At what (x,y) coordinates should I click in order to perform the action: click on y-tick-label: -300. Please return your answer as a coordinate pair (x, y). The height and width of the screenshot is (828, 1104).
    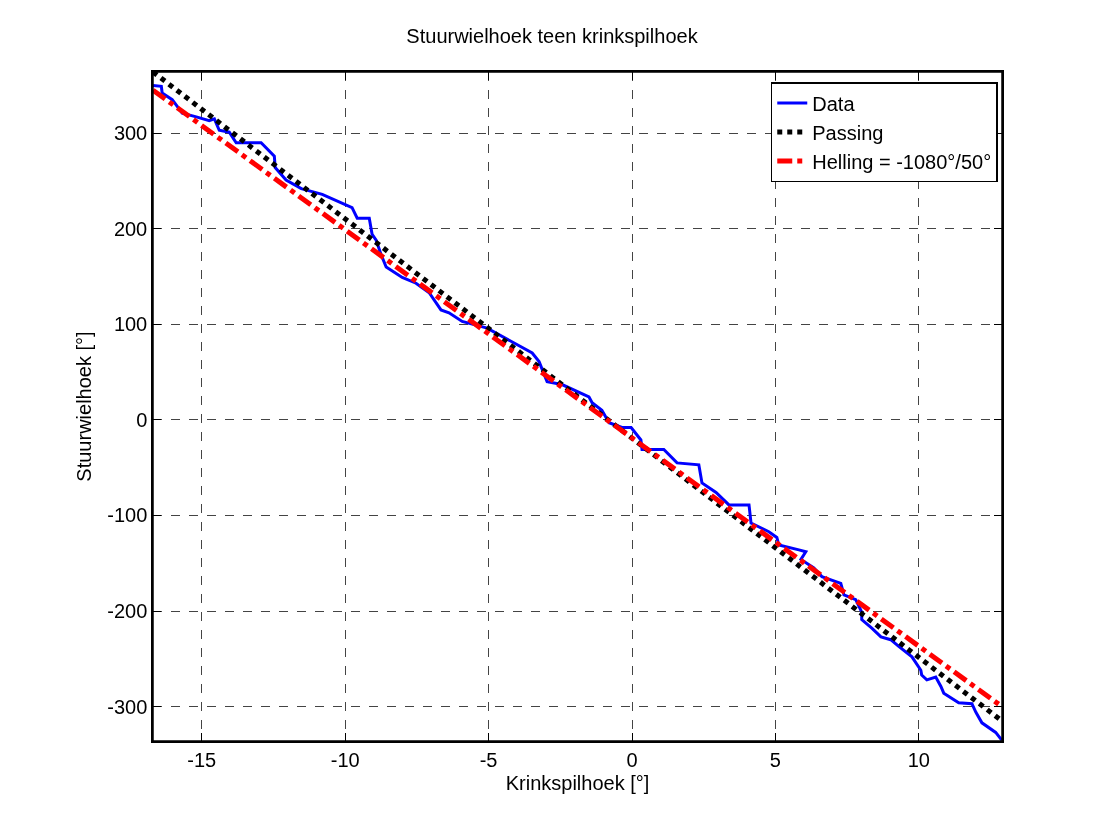
    Looking at the image, I should click on (127, 706).